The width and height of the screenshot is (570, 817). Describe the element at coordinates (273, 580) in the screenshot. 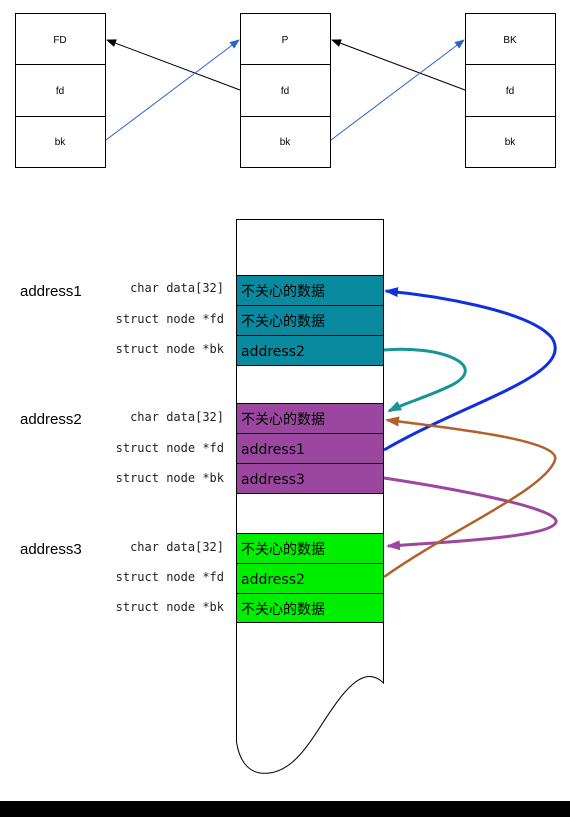

I see `address3-fd-value: address2` at that location.